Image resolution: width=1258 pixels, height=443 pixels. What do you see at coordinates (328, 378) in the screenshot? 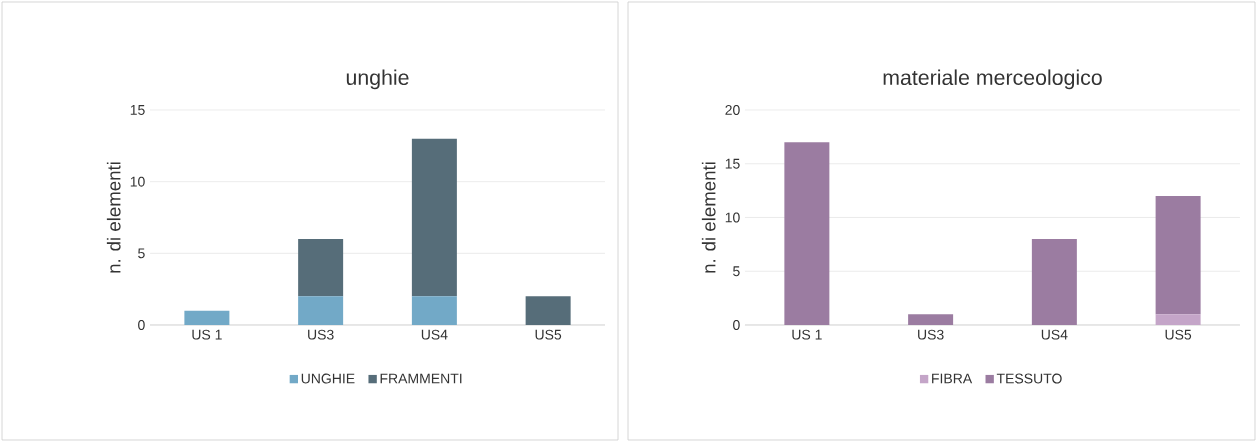
I see `legend-label: UNGHIE` at bounding box center [328, 378].